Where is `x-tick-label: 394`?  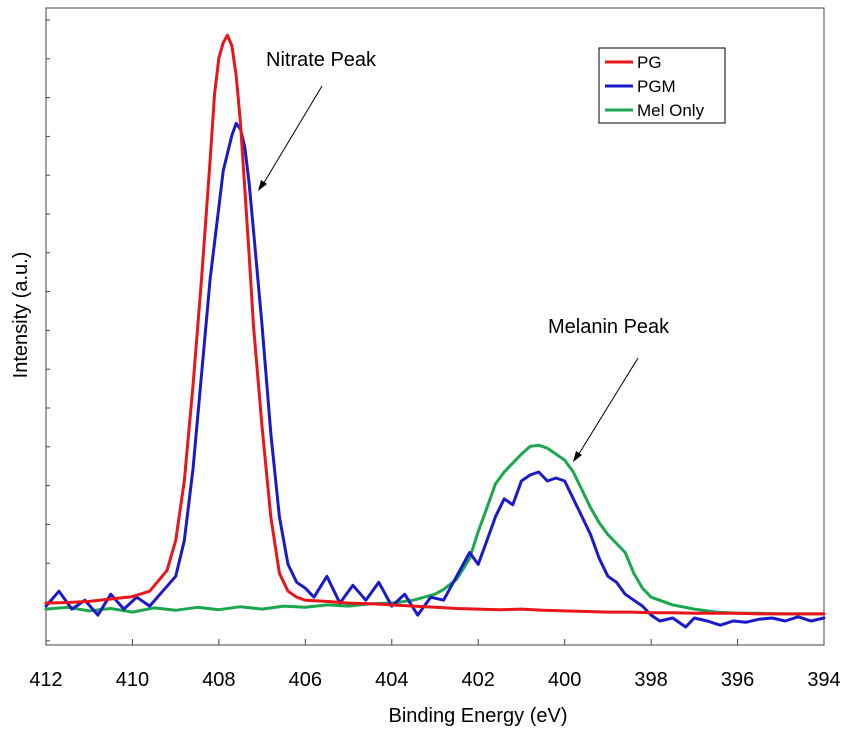 x-tick-label: 394 is located at coordinates (823, 680).